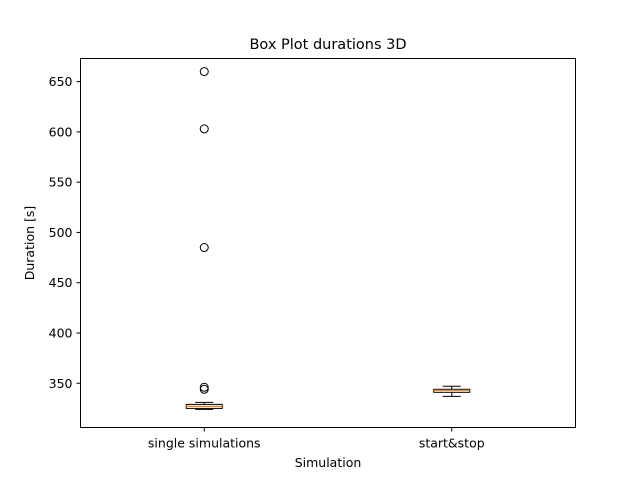  Describe the element at coordinates (327, 45) in the screenshot. I see `chart-title: Box Plot durations 3D` at that location.